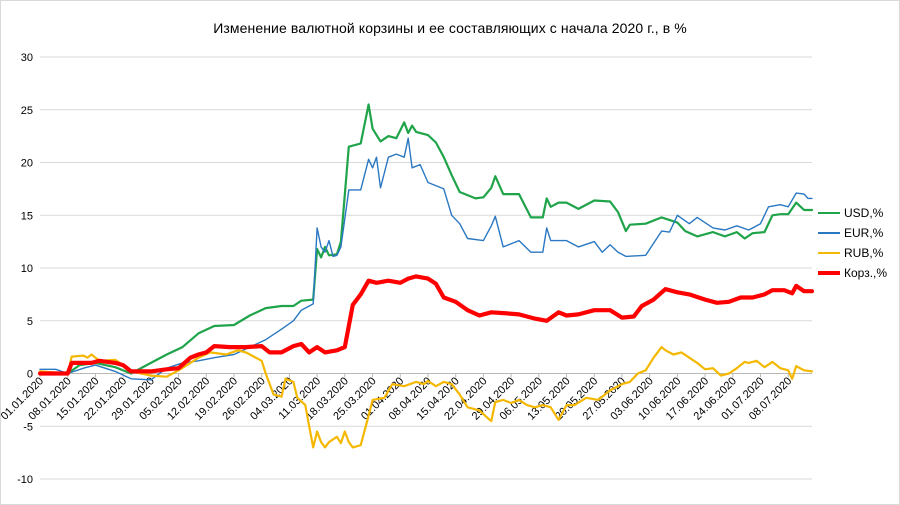 This screenshot has height=505, width=900. I want to click on legend-label-basket: Корз.,%, so click(866, 273).